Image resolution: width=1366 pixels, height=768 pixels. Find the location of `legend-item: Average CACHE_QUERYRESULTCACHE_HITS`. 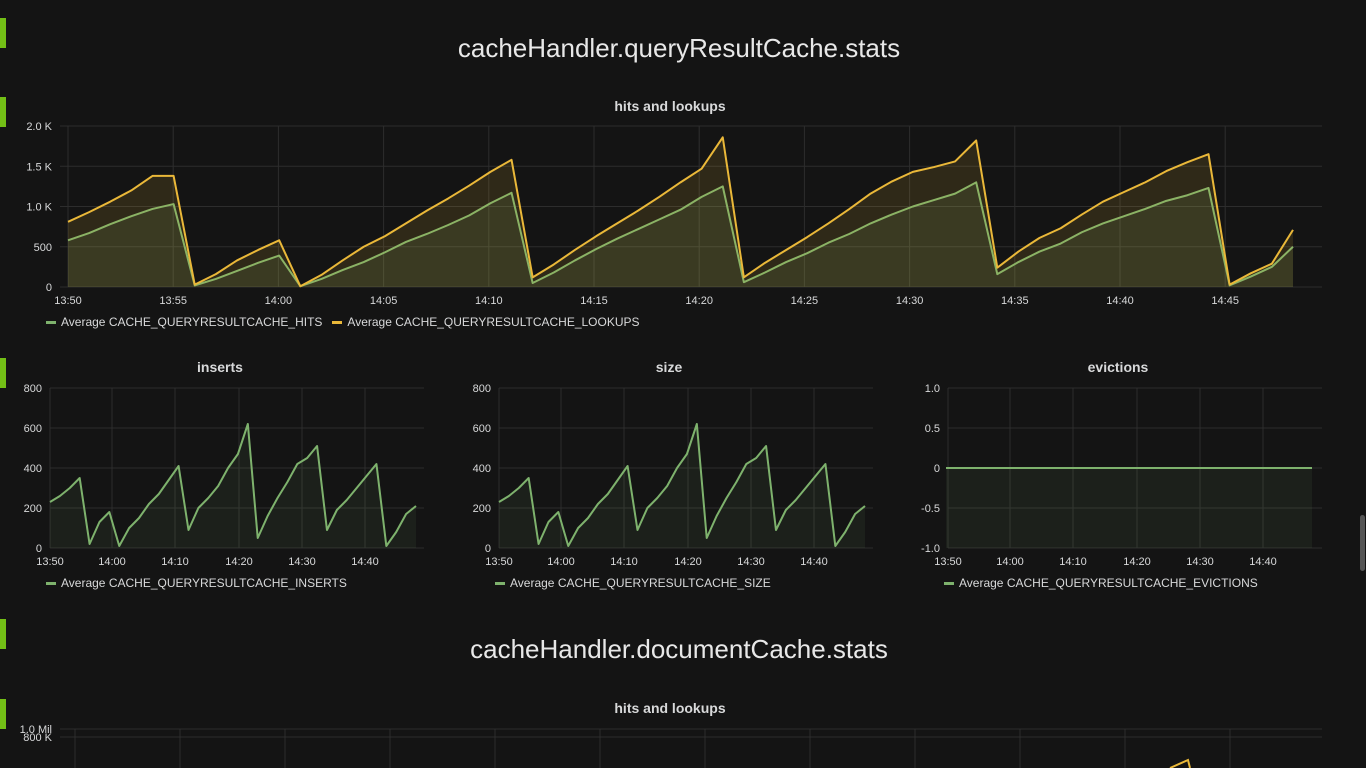

legend-item: Average CACHE_QUERYRESULTCACHE_HITS is located at coordinates (184, 322).